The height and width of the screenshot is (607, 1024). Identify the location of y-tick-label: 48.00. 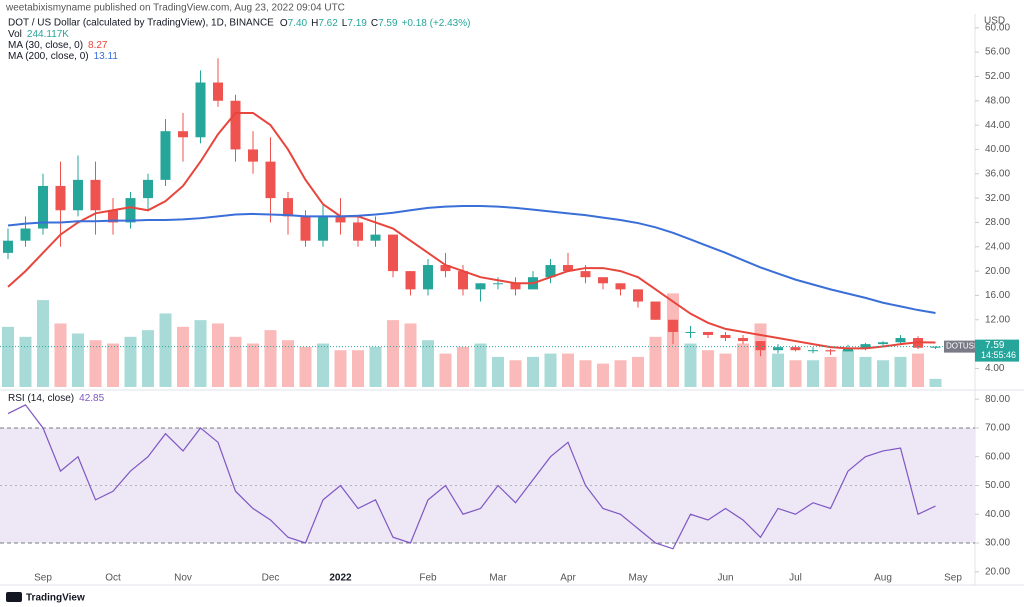
(997, 100).